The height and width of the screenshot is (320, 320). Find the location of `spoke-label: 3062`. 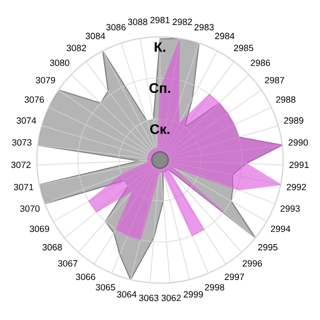

spoke-label: 3062 is located at coordinates (171, 298).